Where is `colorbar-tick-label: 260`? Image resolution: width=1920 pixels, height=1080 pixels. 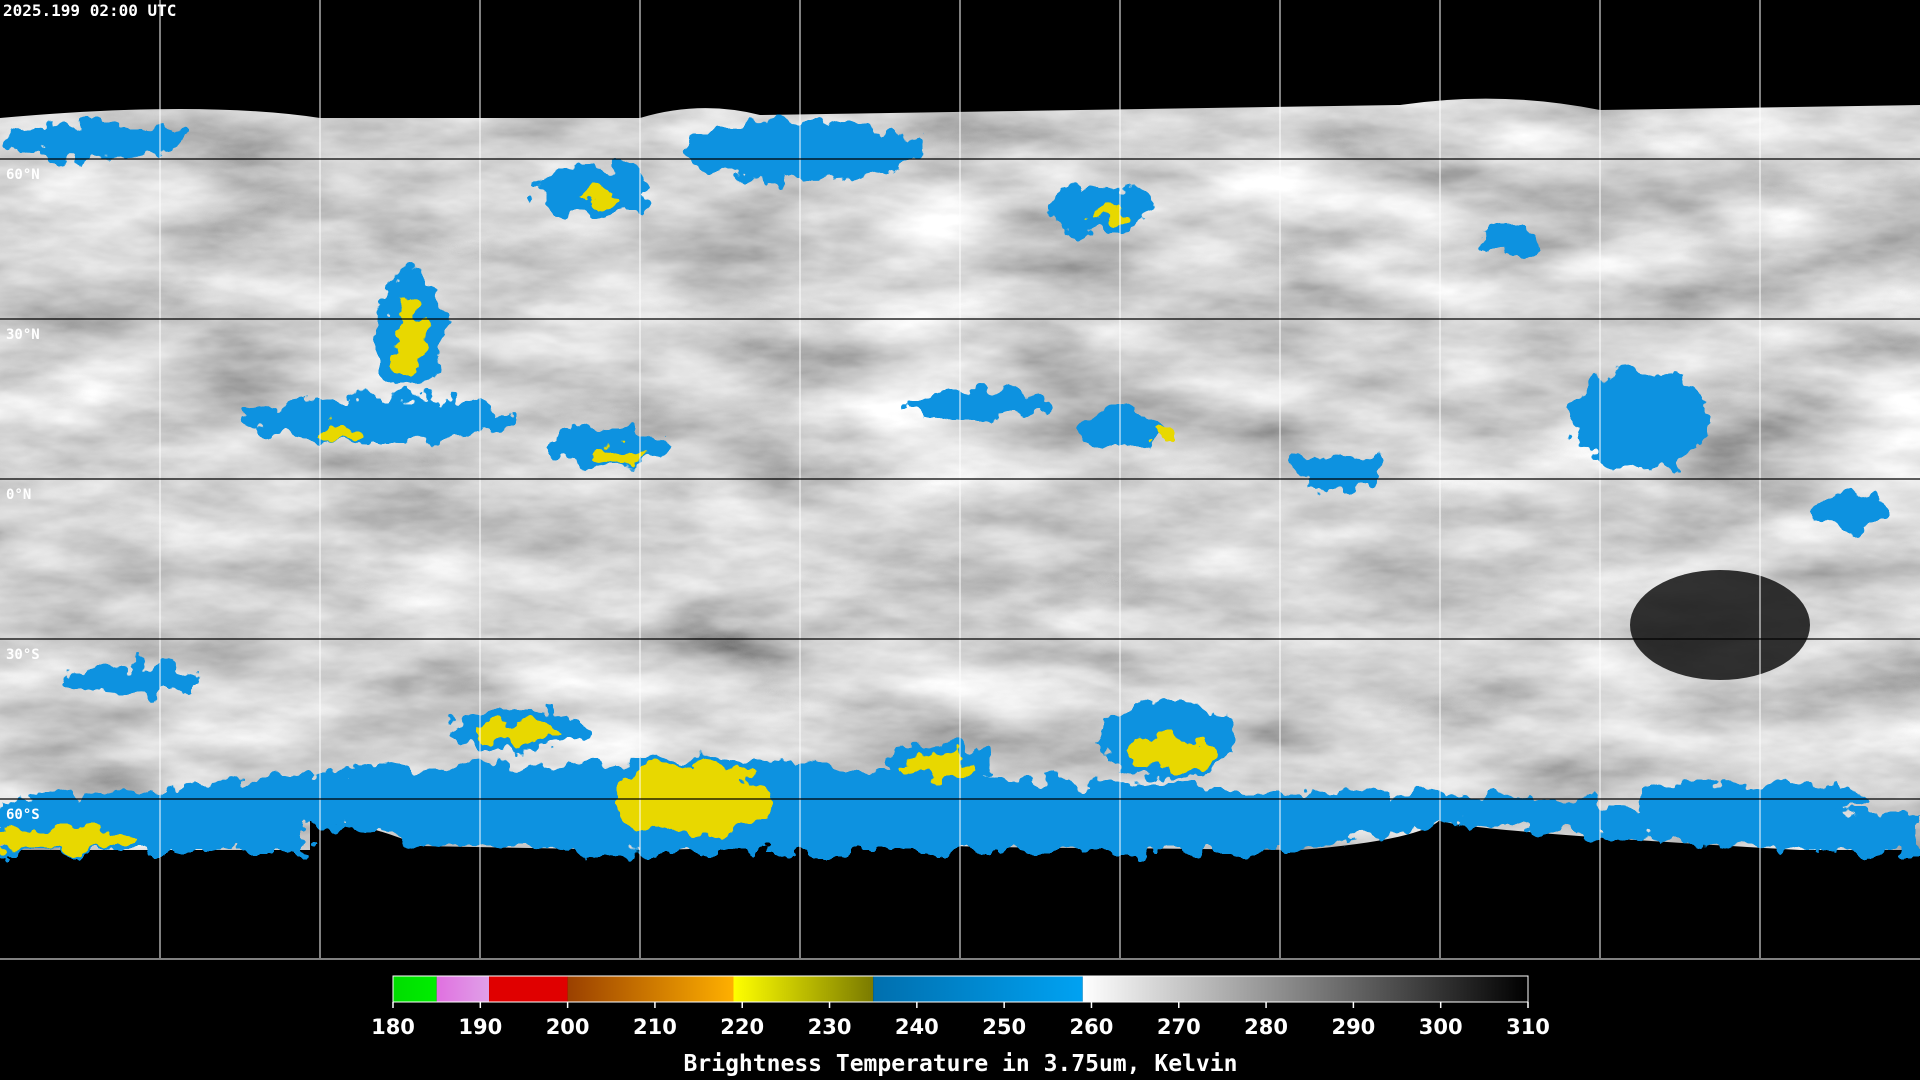 colorbar-tick-label: 260 is located at coordinates (1092, 1027).